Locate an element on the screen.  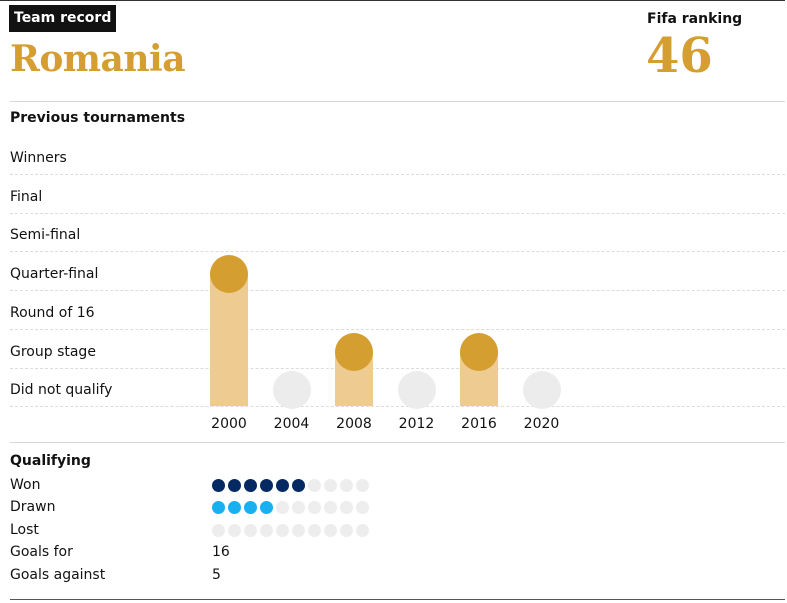
goals-for-label: Goals for is located at coordinates (41, 552).